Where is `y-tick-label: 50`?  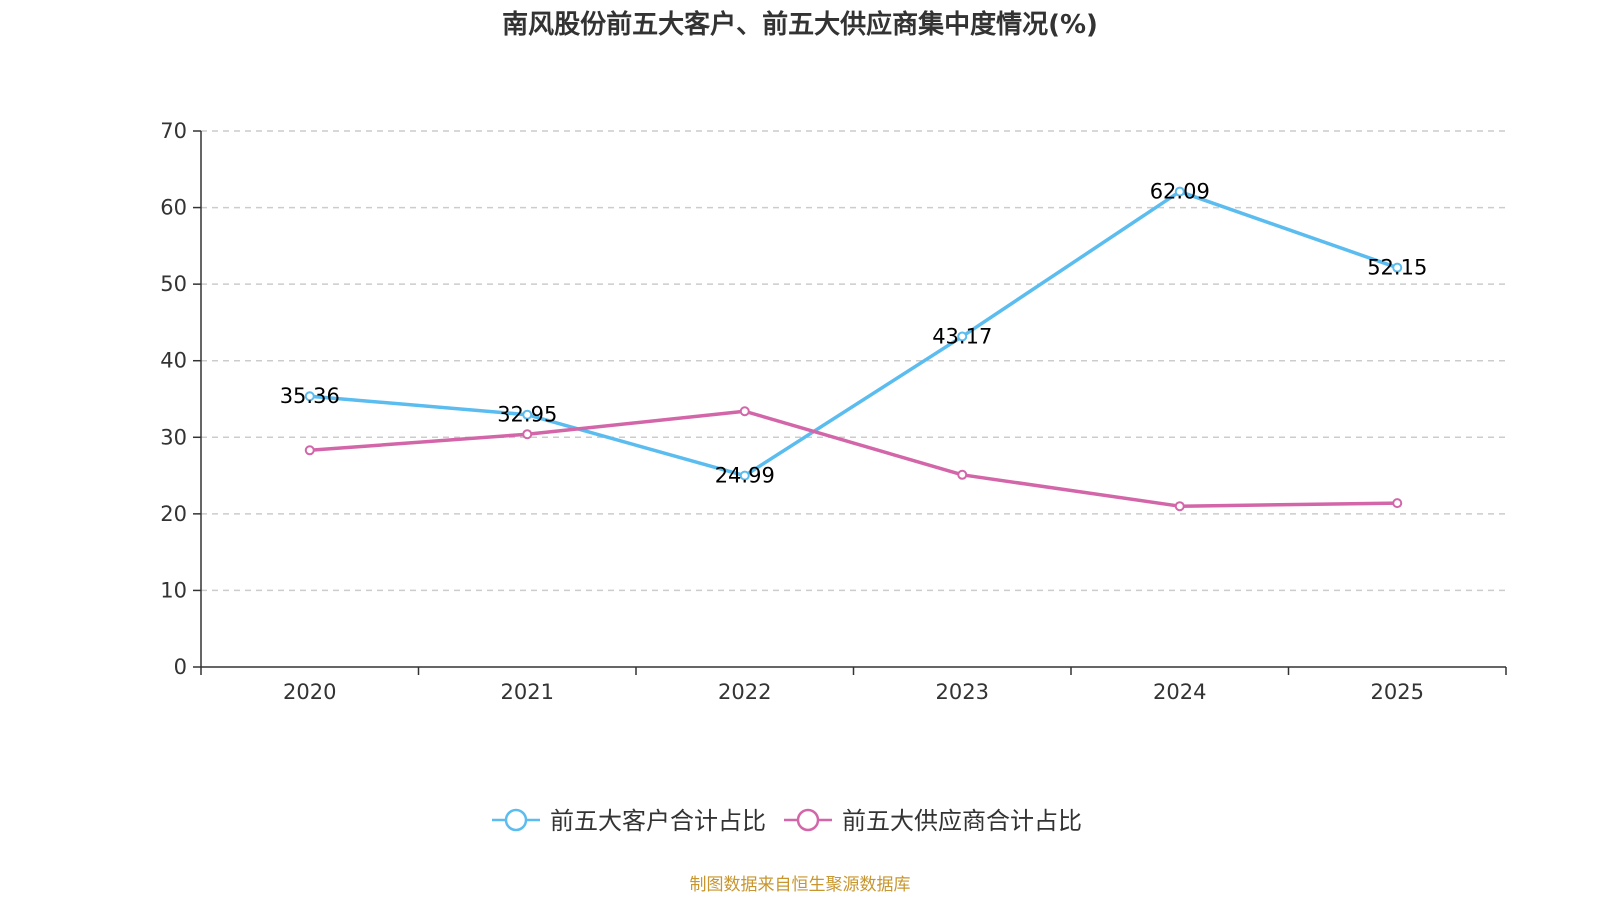 y-tick-label: 50 is located at coordinates (173, 284).